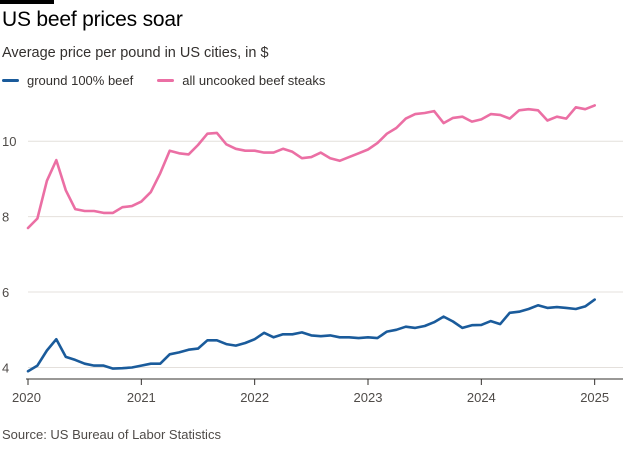  I want to click on ground-beef-line, so click(311, 335).